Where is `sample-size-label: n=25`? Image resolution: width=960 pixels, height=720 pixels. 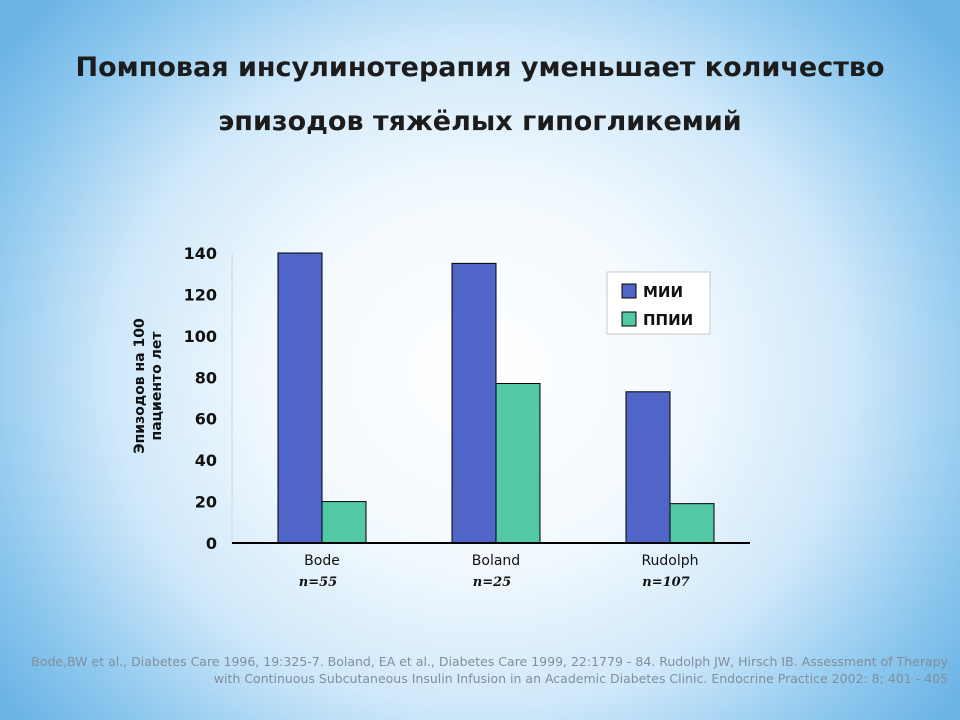
sample-size-label: n=25 is located at coordinates (492, 582).